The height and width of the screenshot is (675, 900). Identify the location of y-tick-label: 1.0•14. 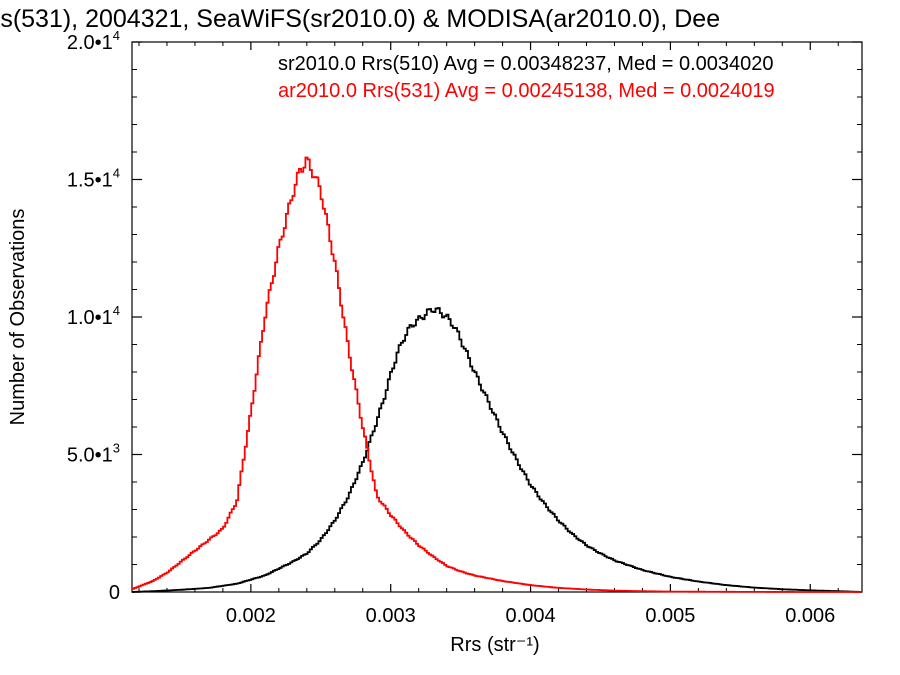
(93, 316).